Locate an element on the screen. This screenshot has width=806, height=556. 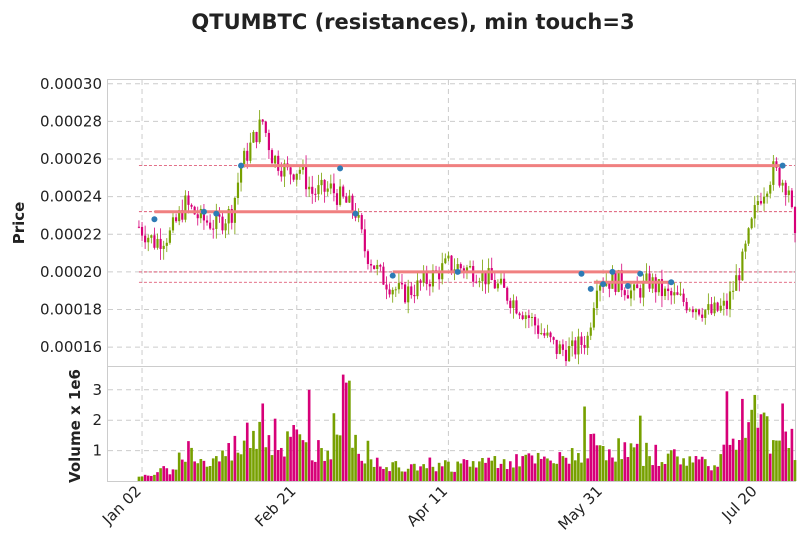
price-tick-label: 0.00026 is located at coordinates (71, 159).